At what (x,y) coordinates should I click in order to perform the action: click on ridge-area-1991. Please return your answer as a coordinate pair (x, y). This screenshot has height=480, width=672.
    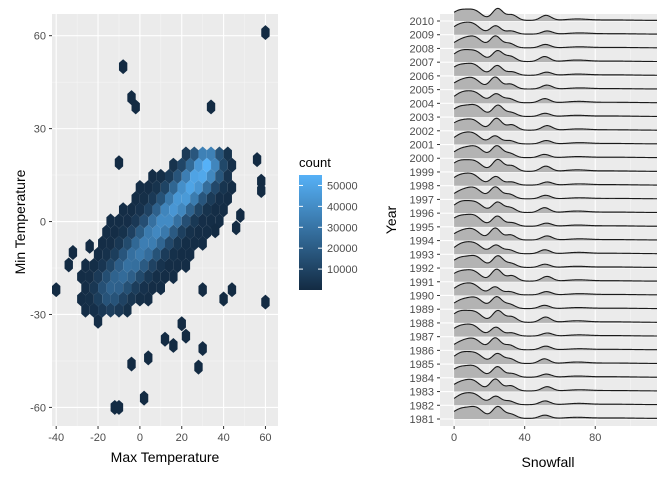
    Looking at the image, I should click on (555, 275).